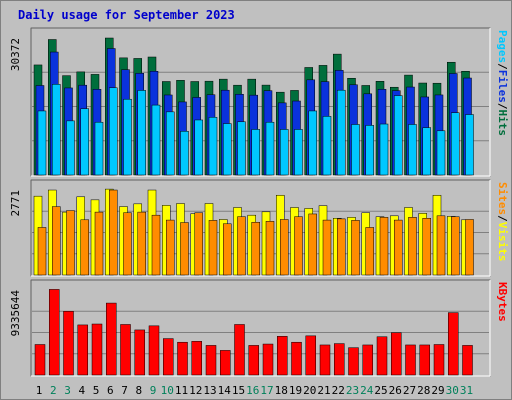 The width and height of the screenshot is (512, 400). Describe the element at coordinates (380, 390) in the screenshot. I see `day-label: 25` at that location.